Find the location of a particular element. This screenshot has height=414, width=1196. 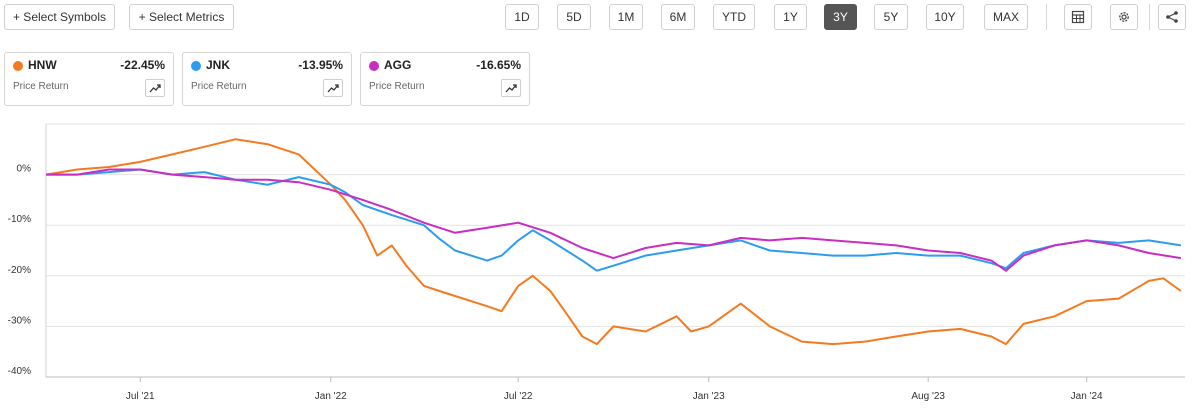

table-view-button is located at coordinates (1078, 17).